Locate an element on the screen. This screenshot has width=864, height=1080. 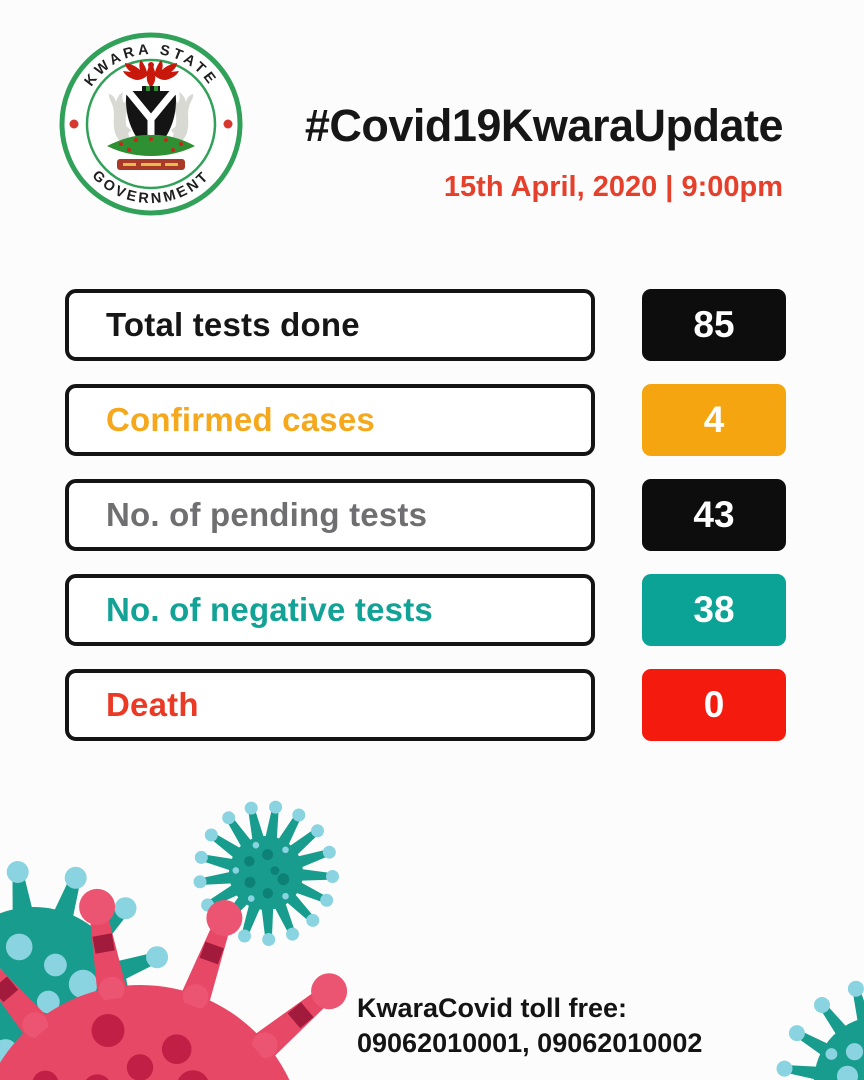
stat-value-badge: 38 is located at coordinates (714, 610).